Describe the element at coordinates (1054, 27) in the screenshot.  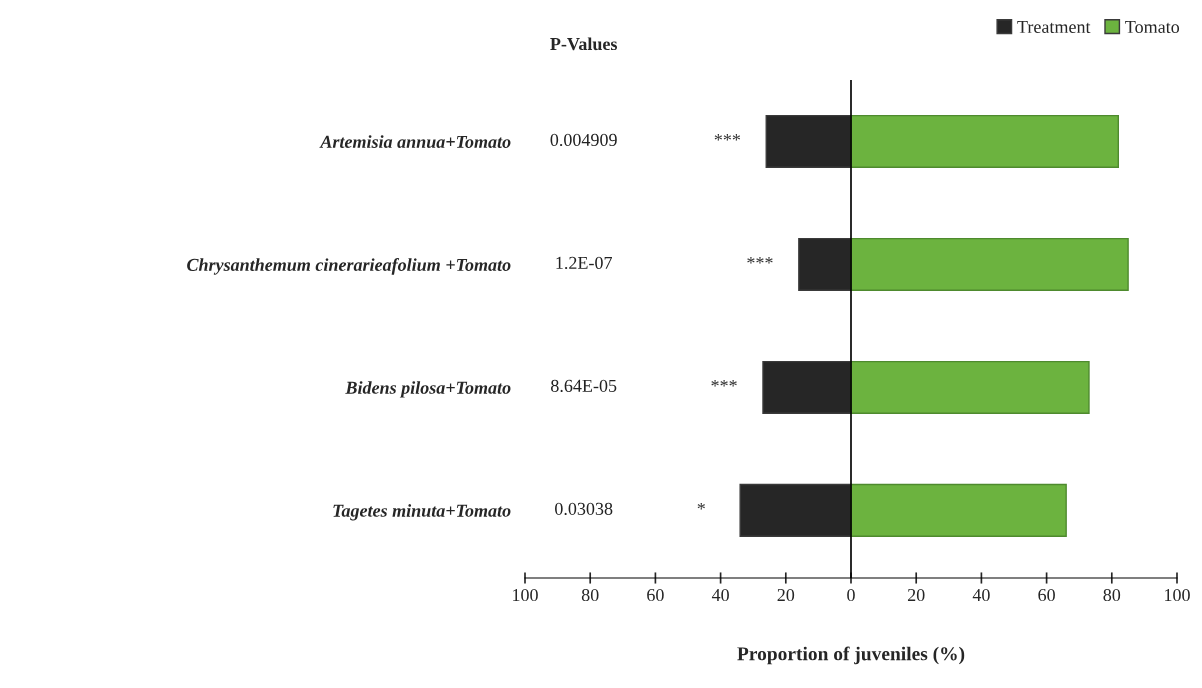
I see `legend-label: Treatment` at that location.